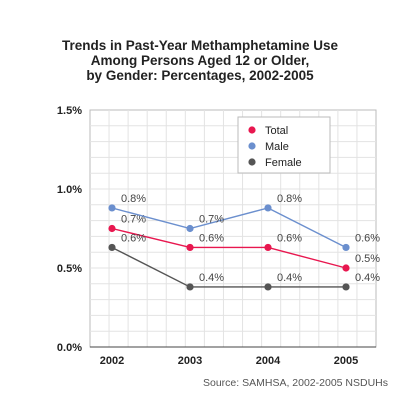 This screenshot has height=420, width=420. I want to click on y-tick-label: 1.0%, so click(69, 190).